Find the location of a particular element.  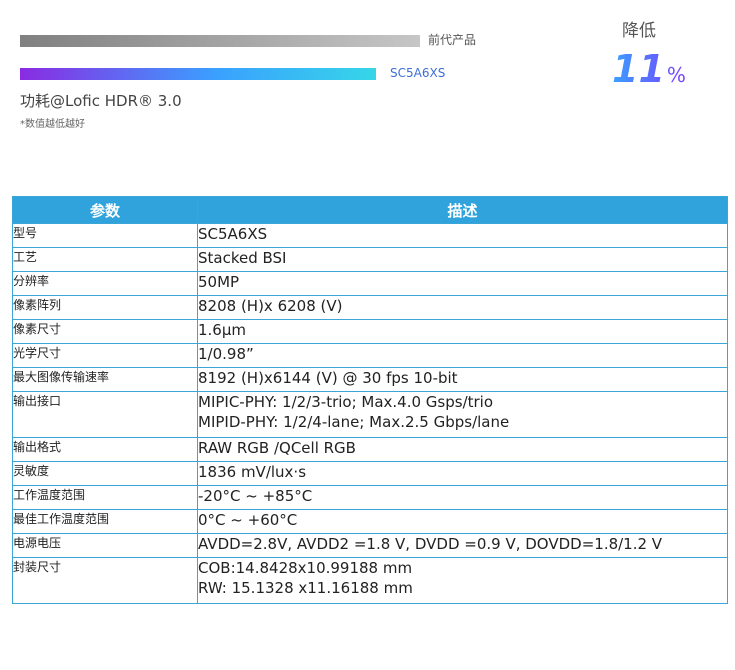

header-desc: 描述 is located at coordinates (462, 210).